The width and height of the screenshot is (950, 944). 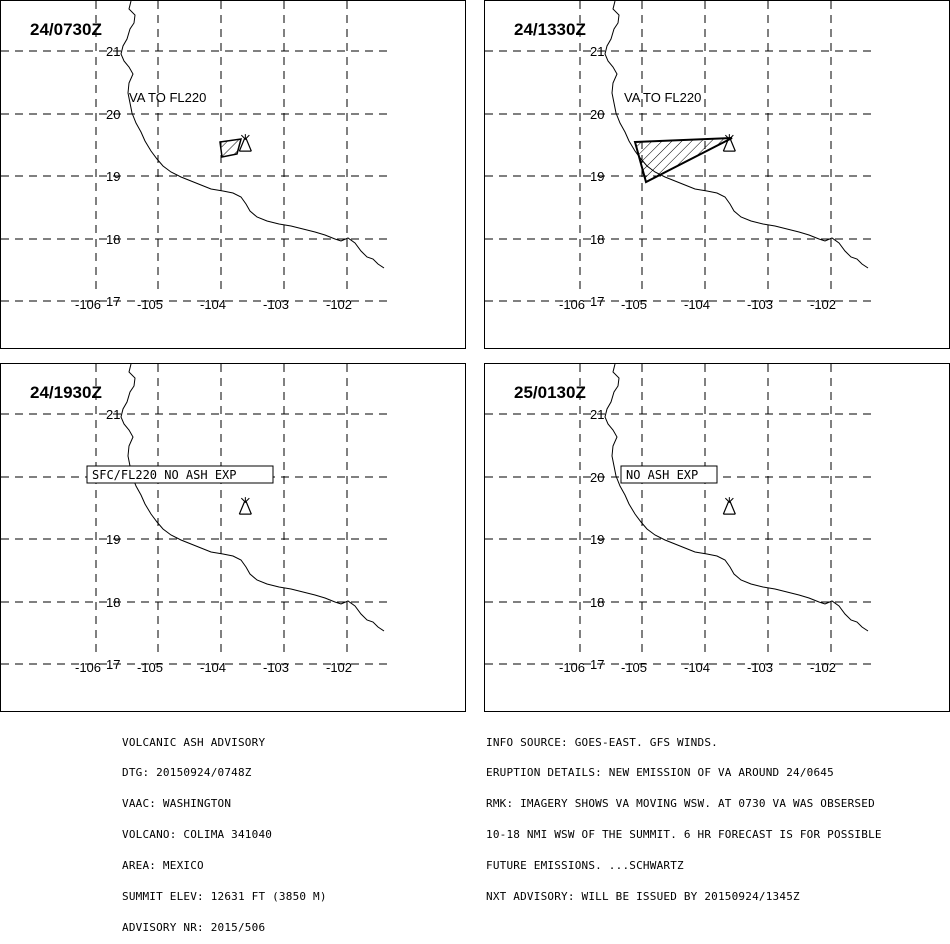 What do you see at coordinates (66, 29) in the screenshot?
I see `panel-time-label: 24/0730Z` at bounding box center [66, 29].